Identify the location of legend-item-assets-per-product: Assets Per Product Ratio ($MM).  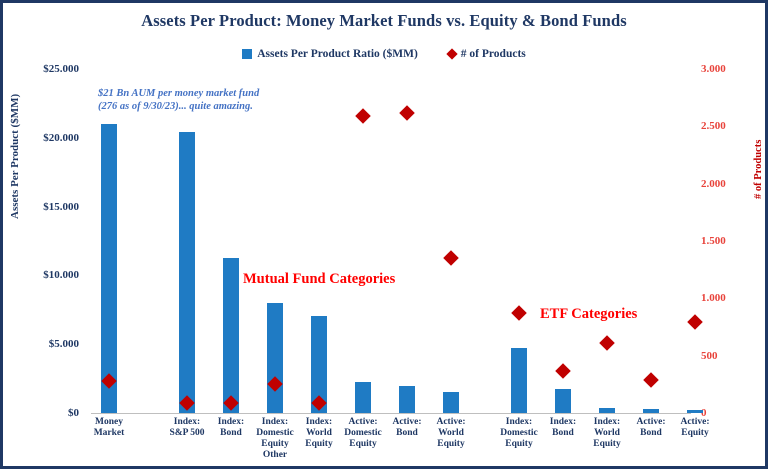
(330, 54).